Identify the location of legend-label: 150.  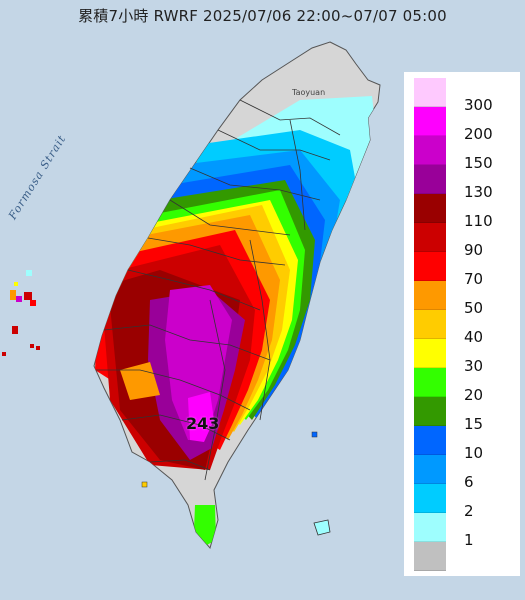
(478, 163).